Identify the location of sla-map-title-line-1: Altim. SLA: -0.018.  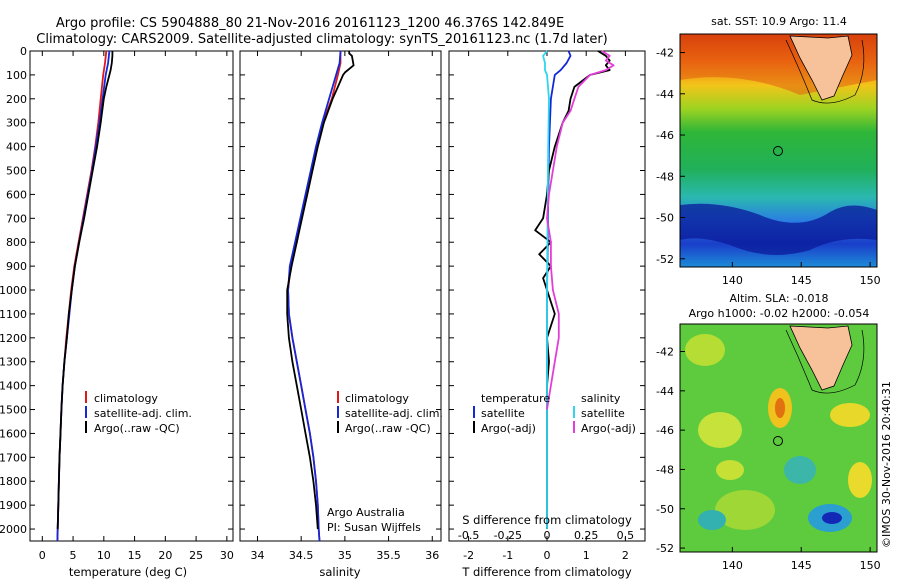
(778, 298).